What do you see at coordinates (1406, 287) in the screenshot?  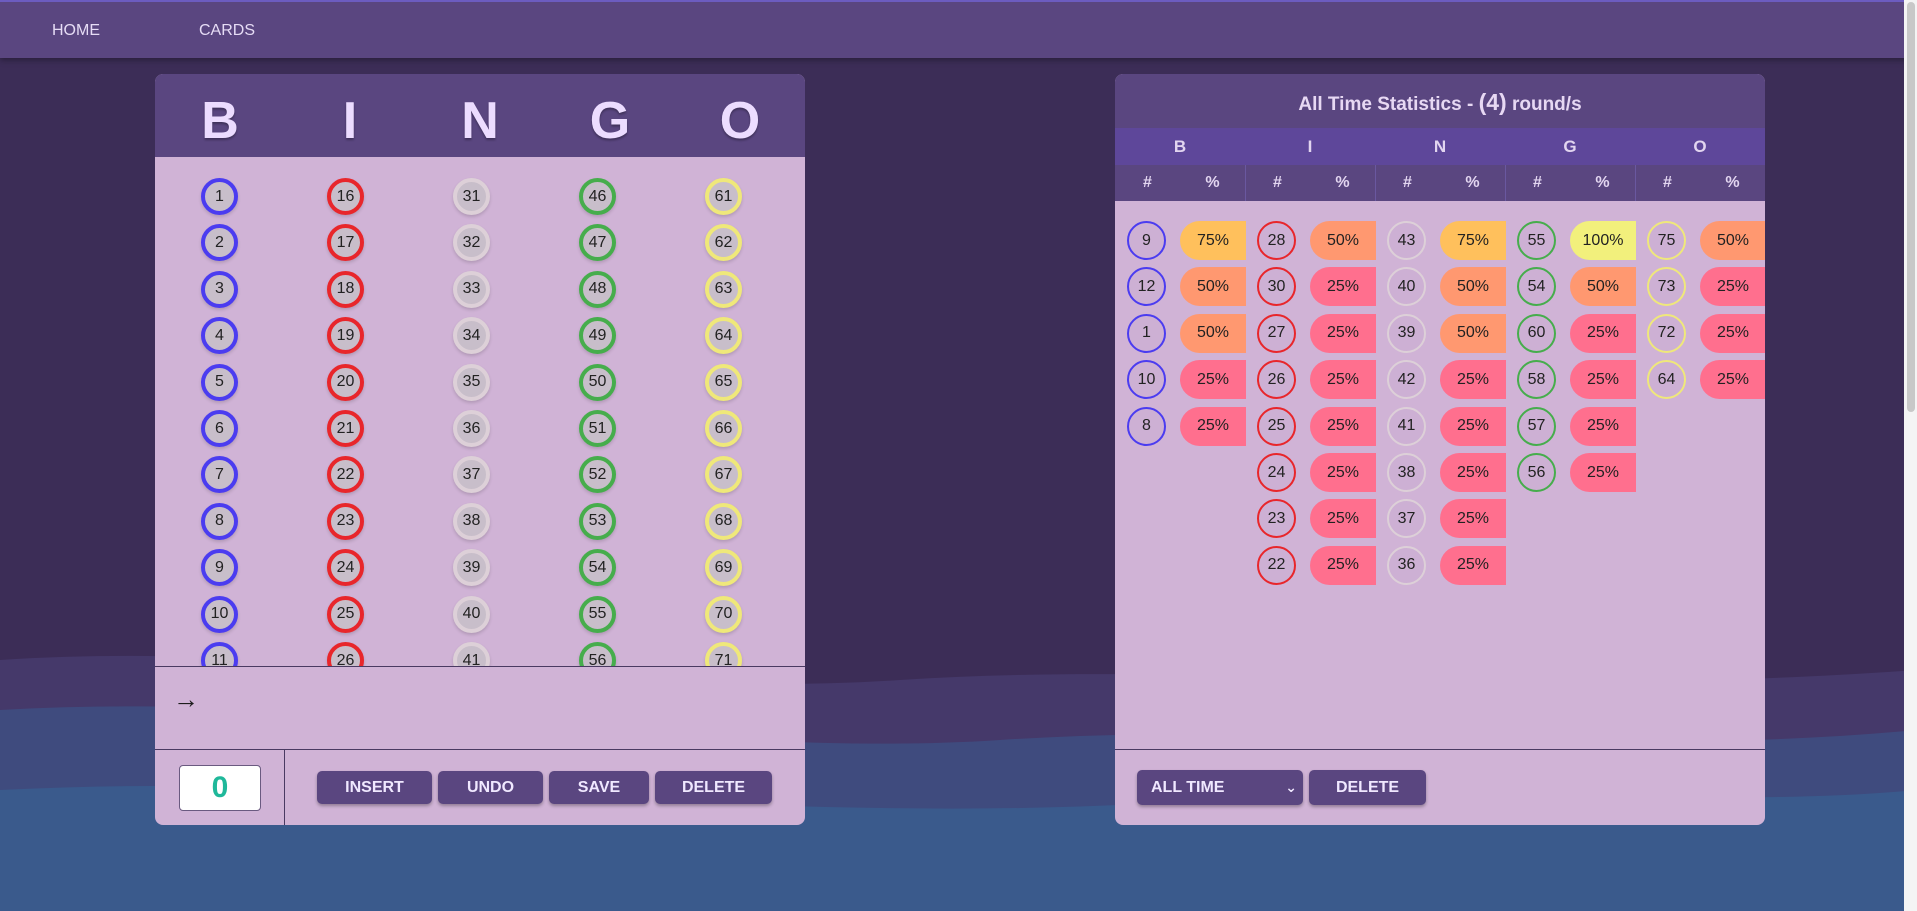 I see `stats-number-ball: 40` at bounding box center [1406, 287].